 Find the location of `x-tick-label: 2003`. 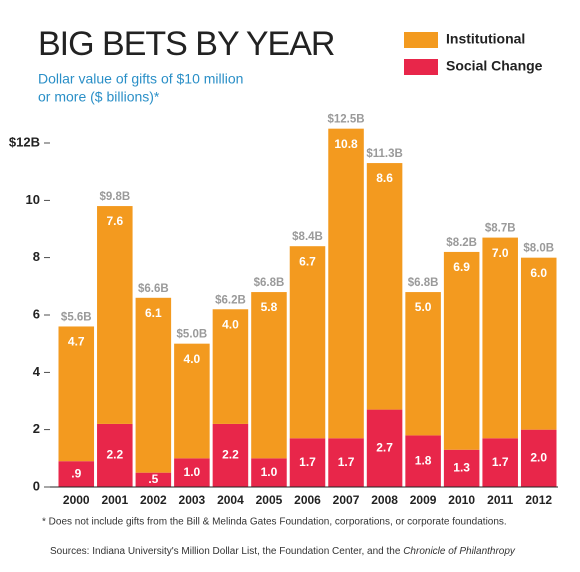

x-tick-label: 2003 is located at coordinates (192, 500).